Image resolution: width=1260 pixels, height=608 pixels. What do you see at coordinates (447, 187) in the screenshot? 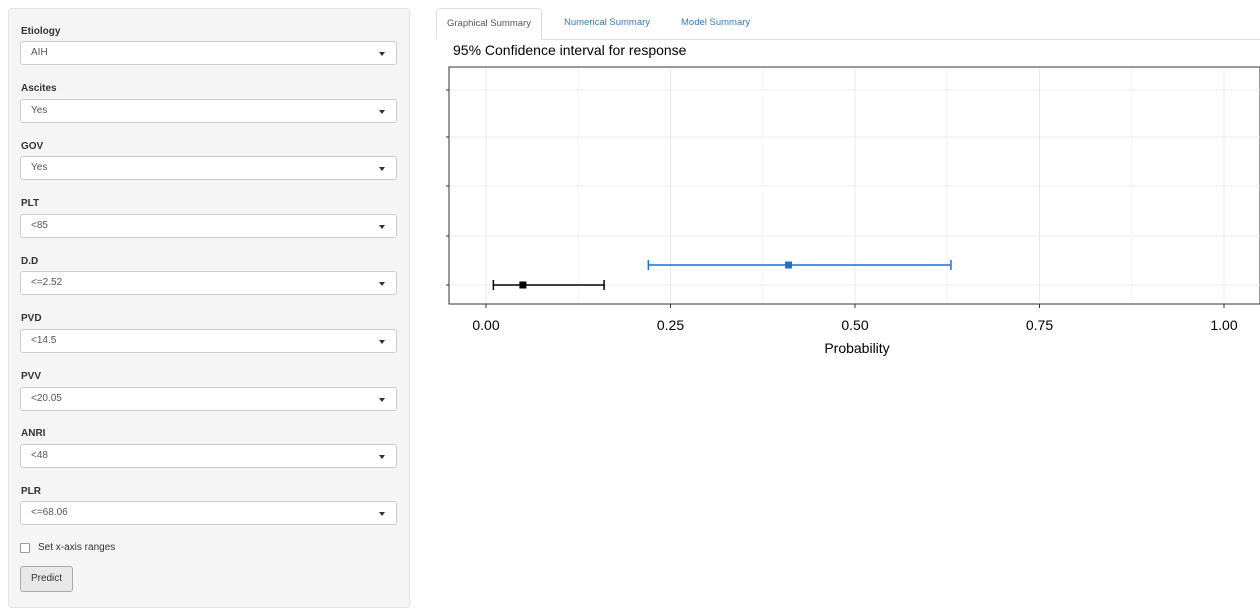
I see `y-tick-marks` at bounding box center [447, 187].